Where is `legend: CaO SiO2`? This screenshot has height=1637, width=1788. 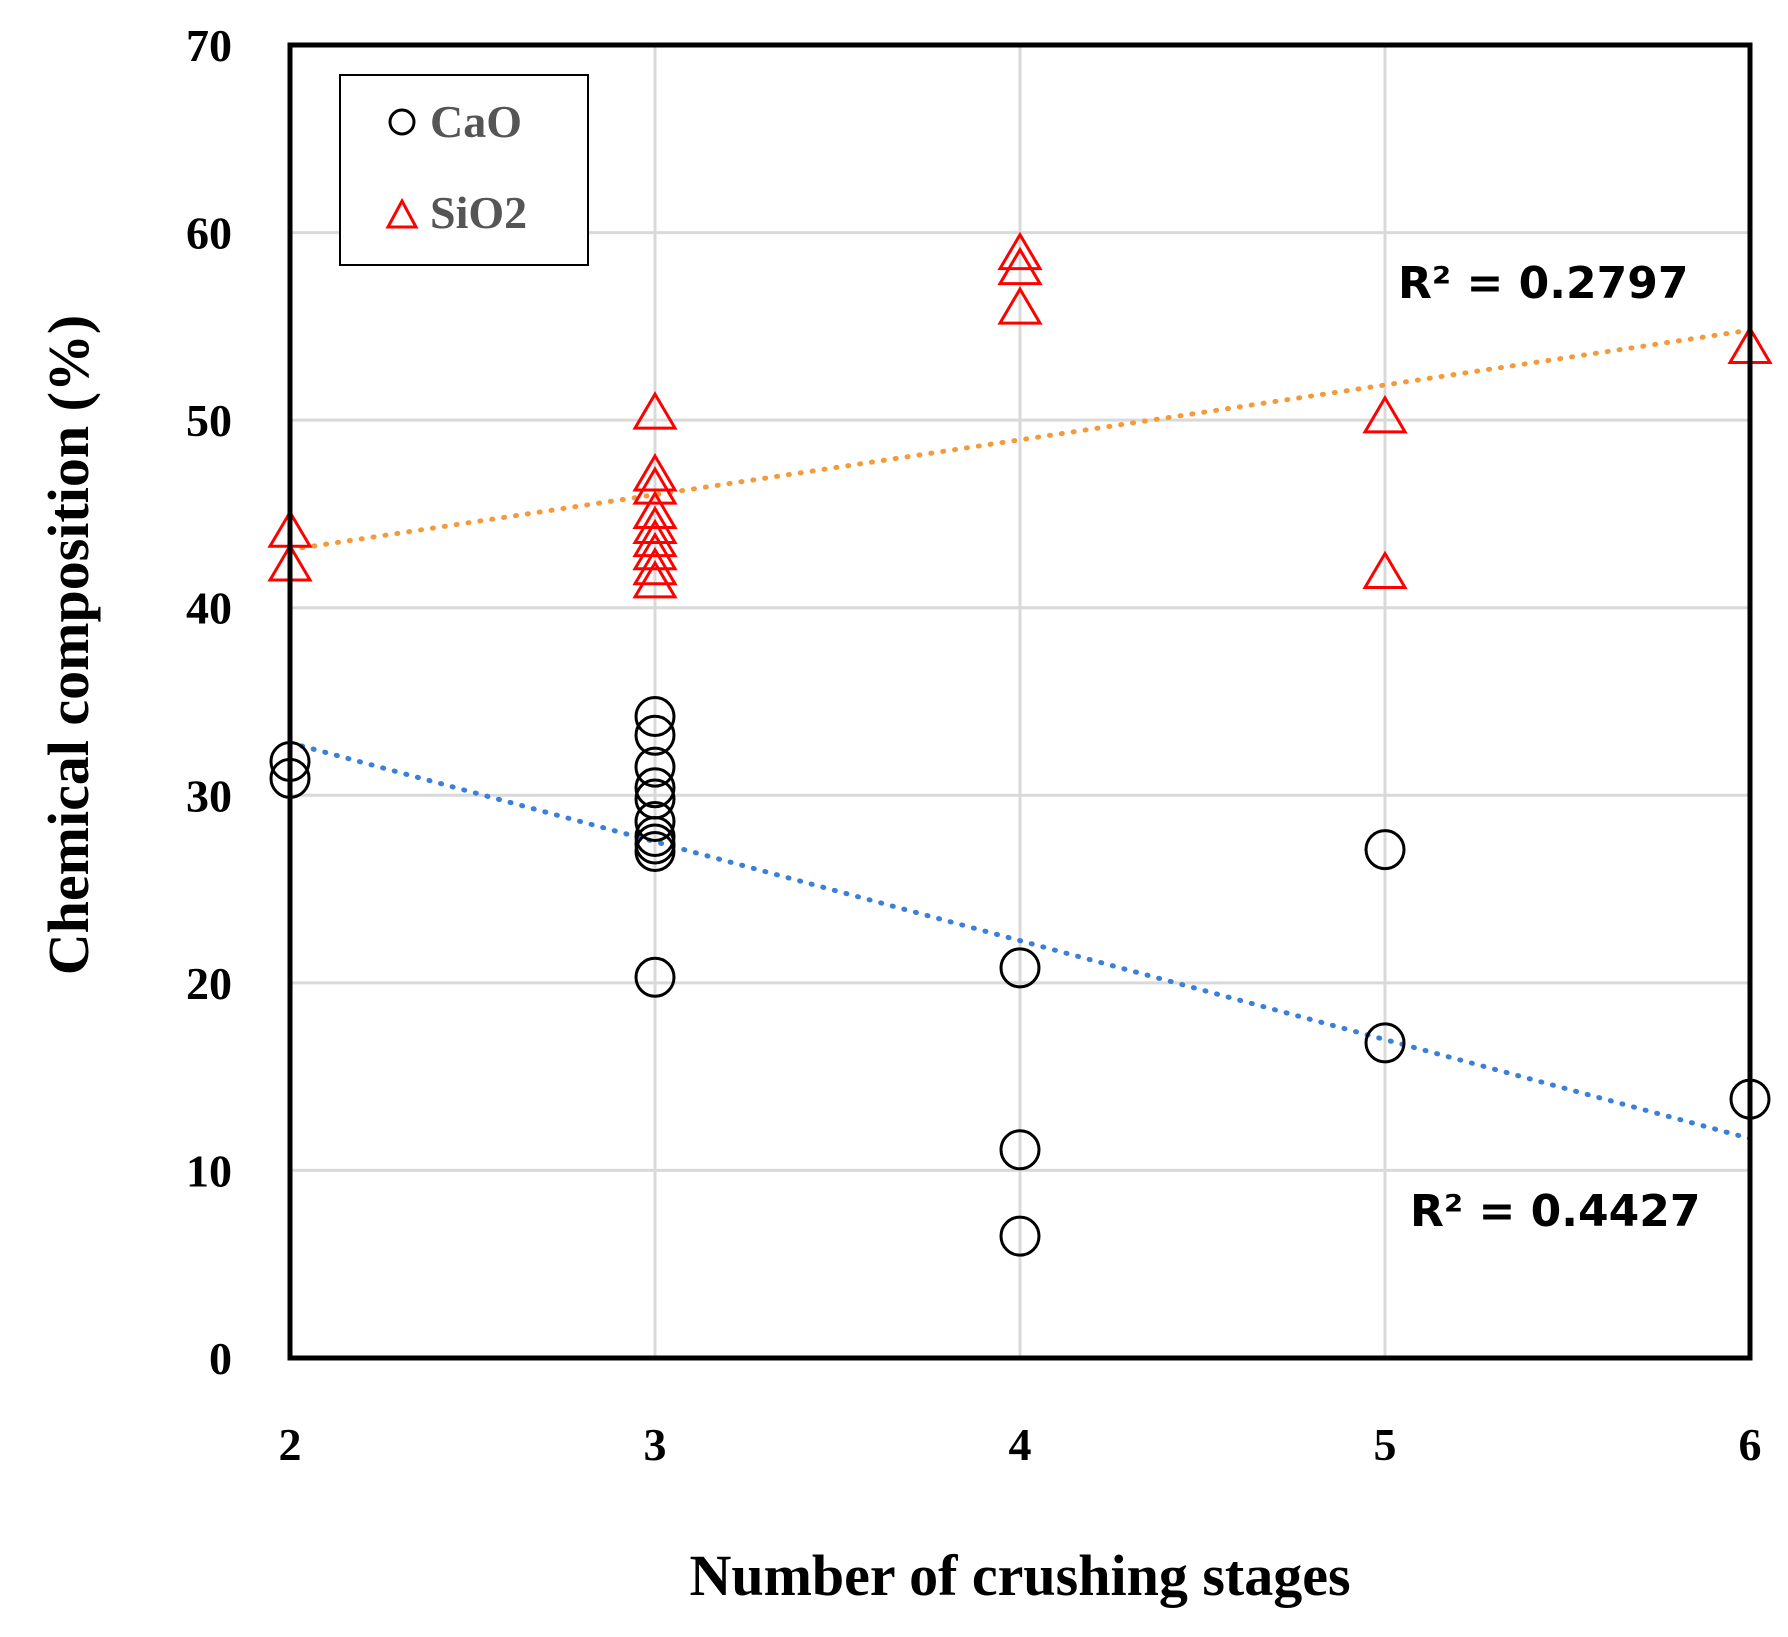 legend: CaO SiO2 is located at coordinates (464, 170).